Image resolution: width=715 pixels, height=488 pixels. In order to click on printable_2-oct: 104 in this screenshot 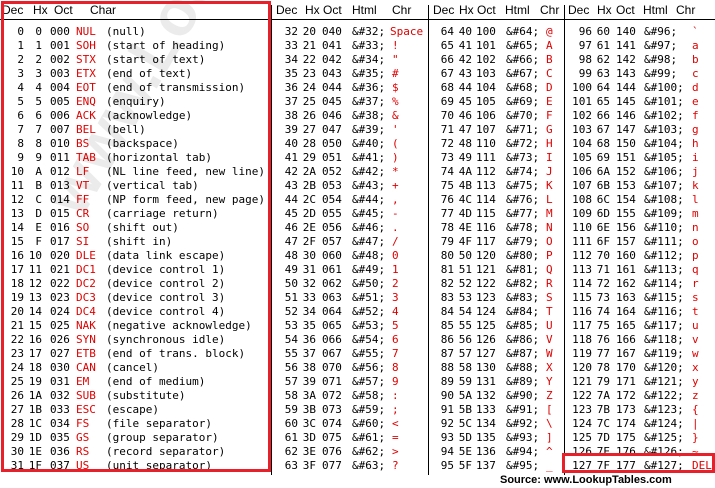, I will do `click(486, 87)`.